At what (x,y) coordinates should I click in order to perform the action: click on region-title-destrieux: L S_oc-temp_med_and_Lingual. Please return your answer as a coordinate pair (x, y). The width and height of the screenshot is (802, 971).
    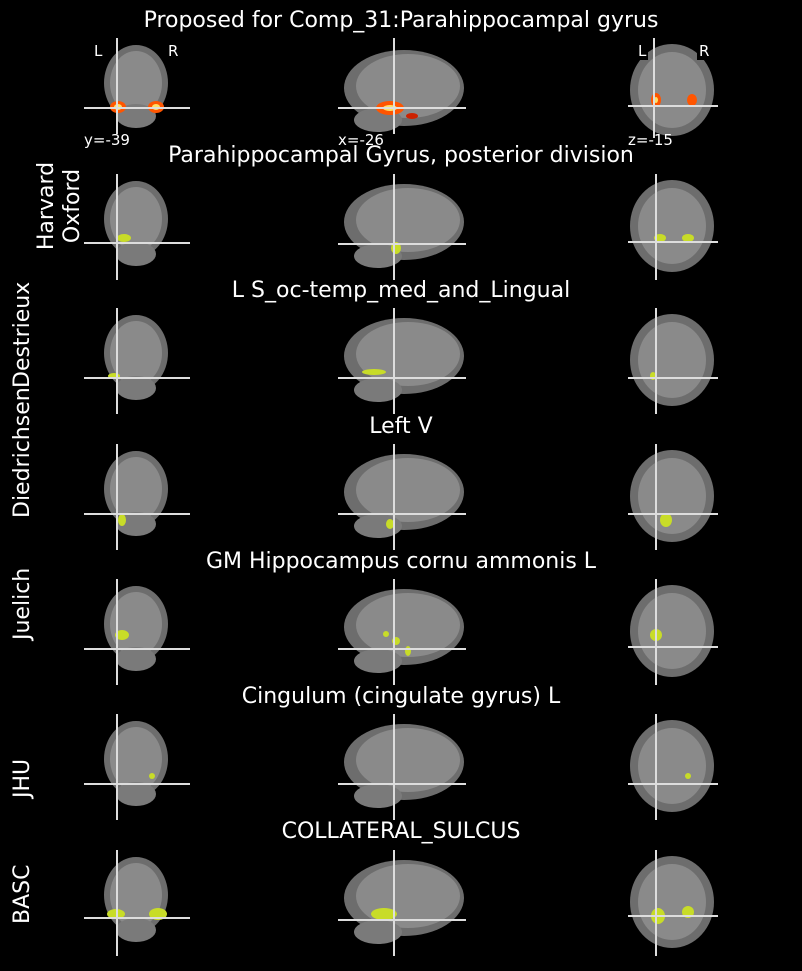
    Looking at the image, I should click on (401, 290).